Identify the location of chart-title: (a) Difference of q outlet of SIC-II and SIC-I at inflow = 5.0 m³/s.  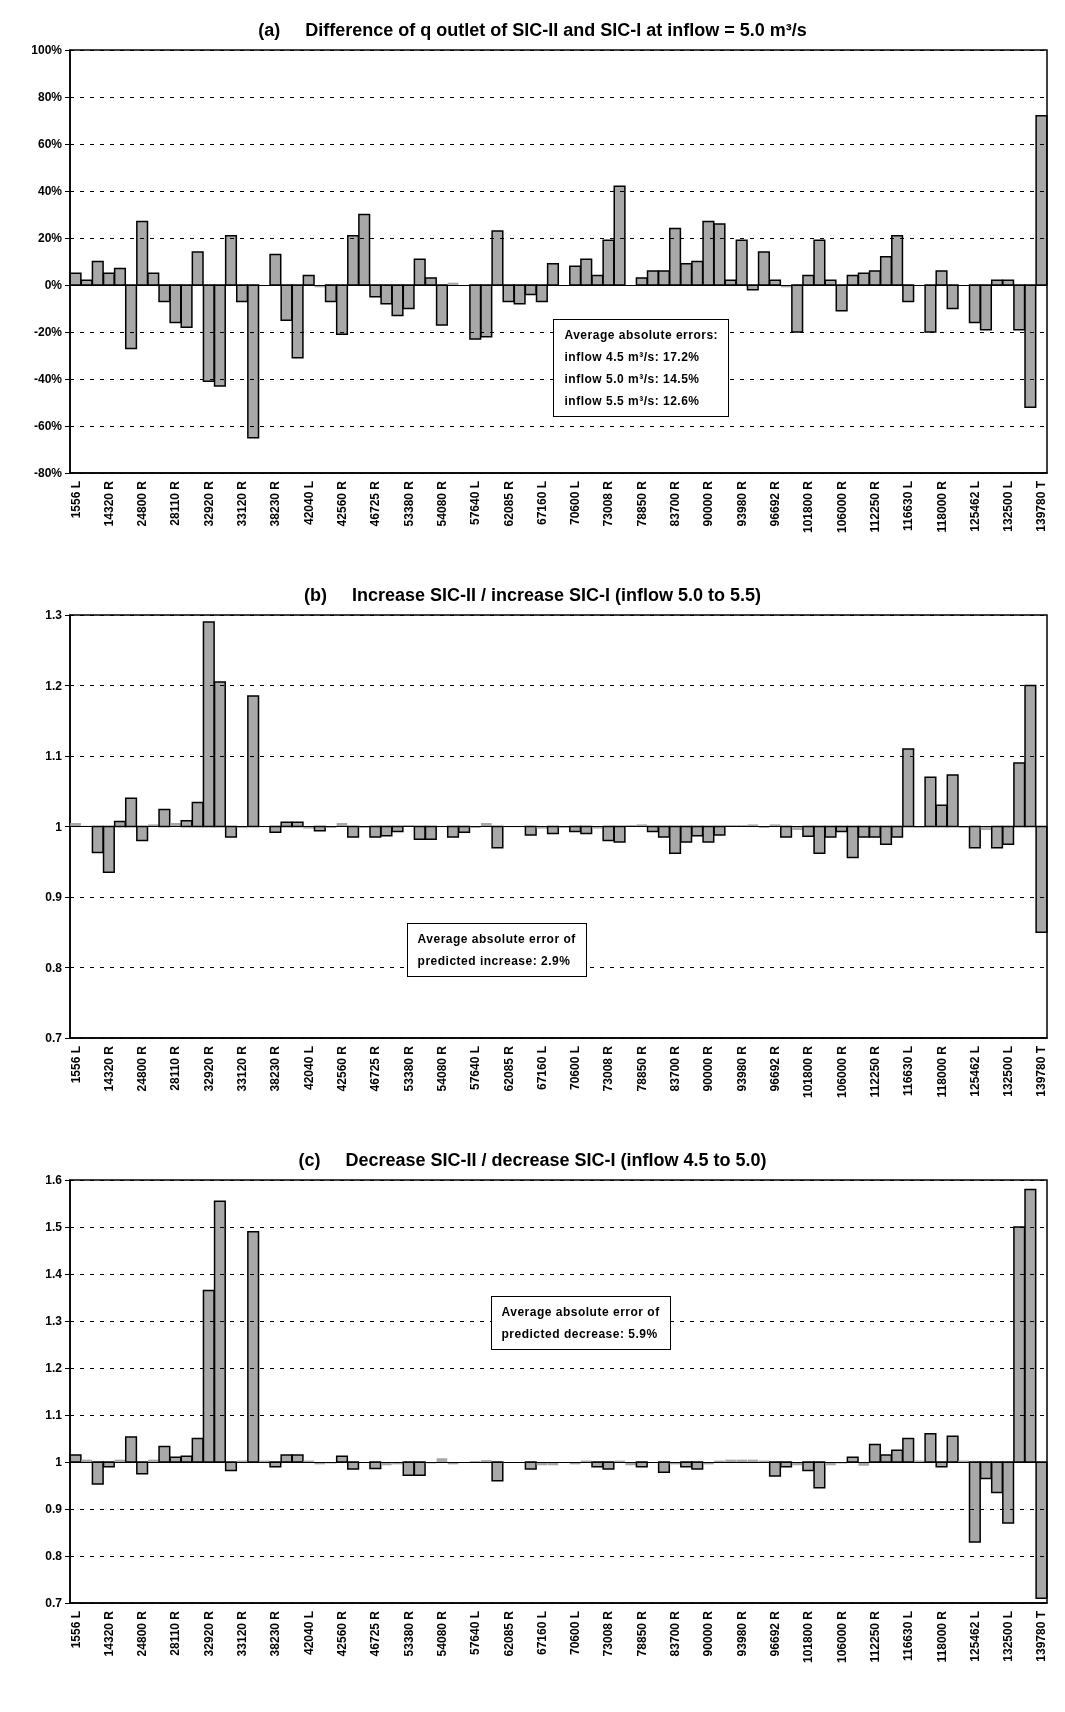
(532, 30).